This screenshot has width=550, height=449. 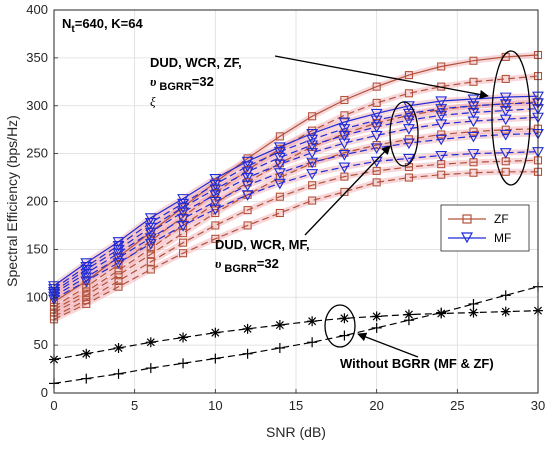 What do you see at coordinates (404, 134) in the screenshot?
I see `mf-ellipse` at bounding box center [404, 134].